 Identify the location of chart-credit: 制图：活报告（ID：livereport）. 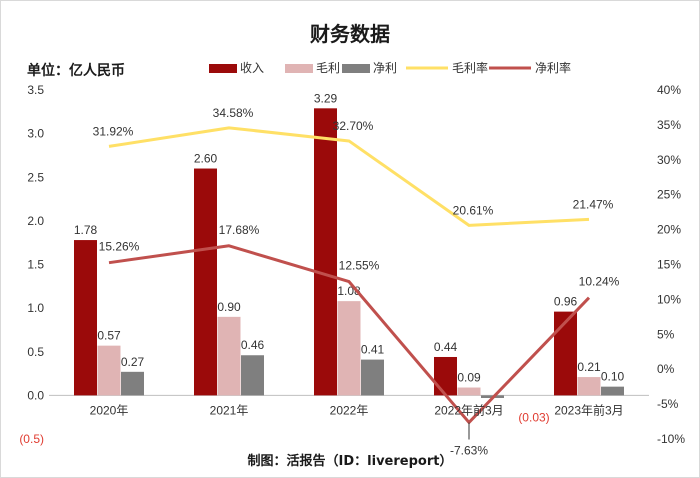
(350, 461).